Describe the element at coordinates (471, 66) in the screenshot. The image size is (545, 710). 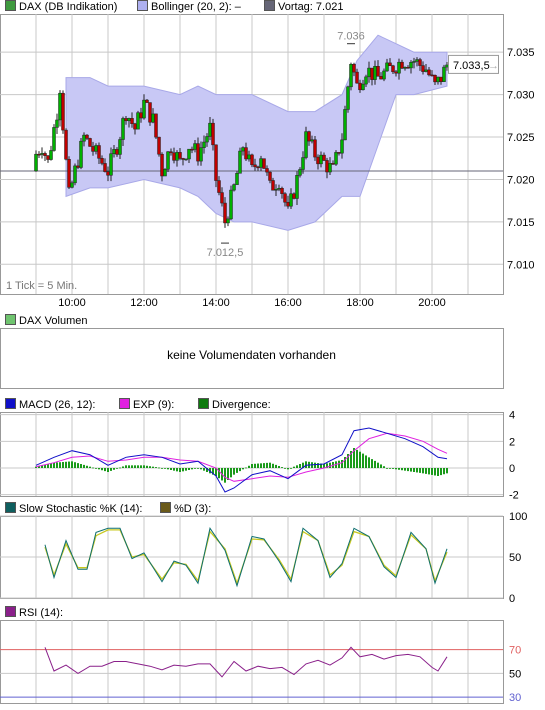
I see `last-value-label: 7.033,5` at that location.